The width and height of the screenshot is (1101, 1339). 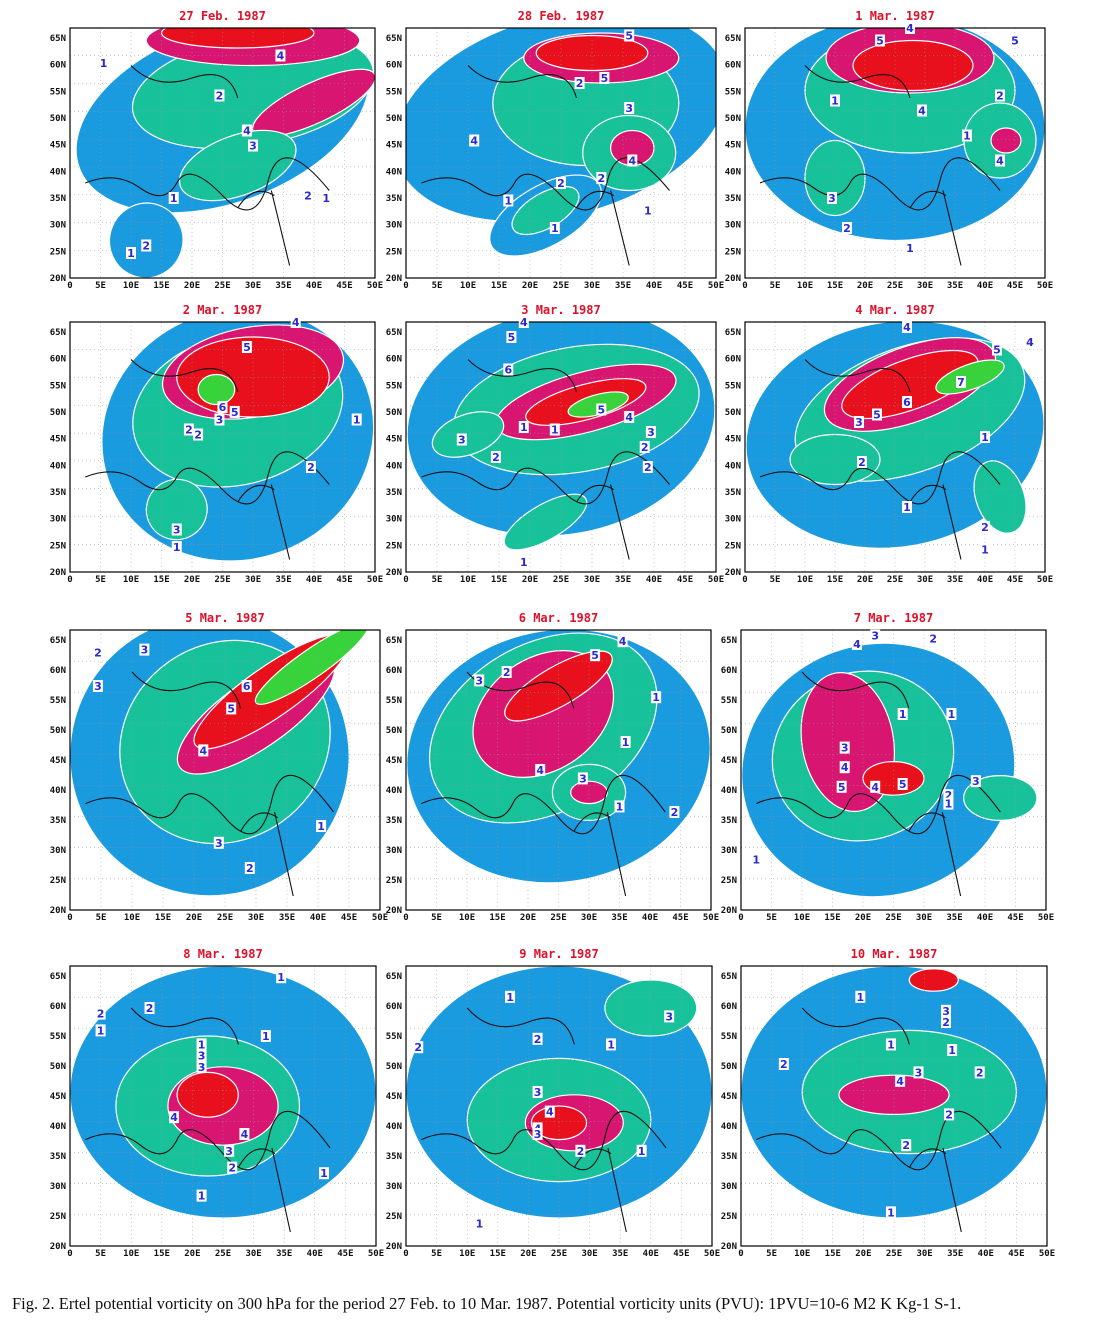 I want to click on lat-tick-label: 25N, so click(x=394, y=252).